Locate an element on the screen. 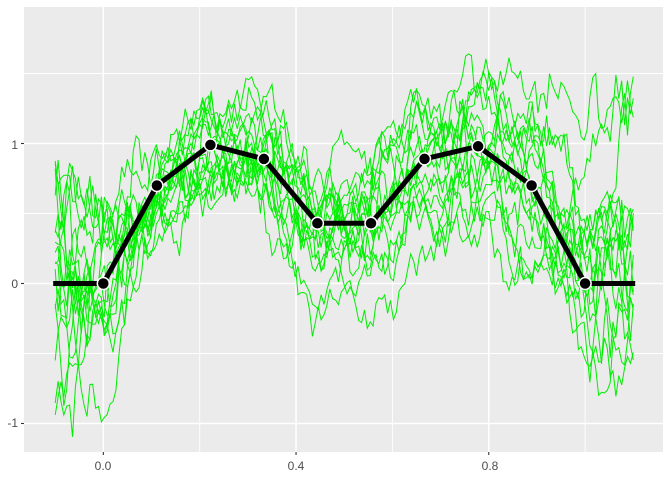 The image size is (672, 480). y-tick-label: -1 is located at coordinates (12, 423).